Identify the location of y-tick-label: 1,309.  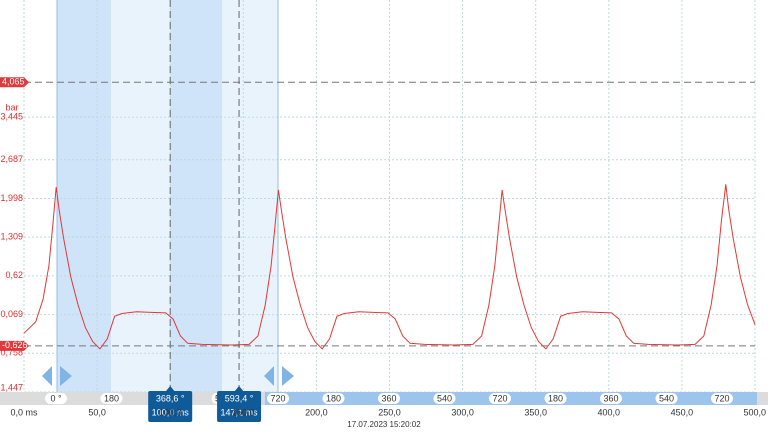
(11, 237).